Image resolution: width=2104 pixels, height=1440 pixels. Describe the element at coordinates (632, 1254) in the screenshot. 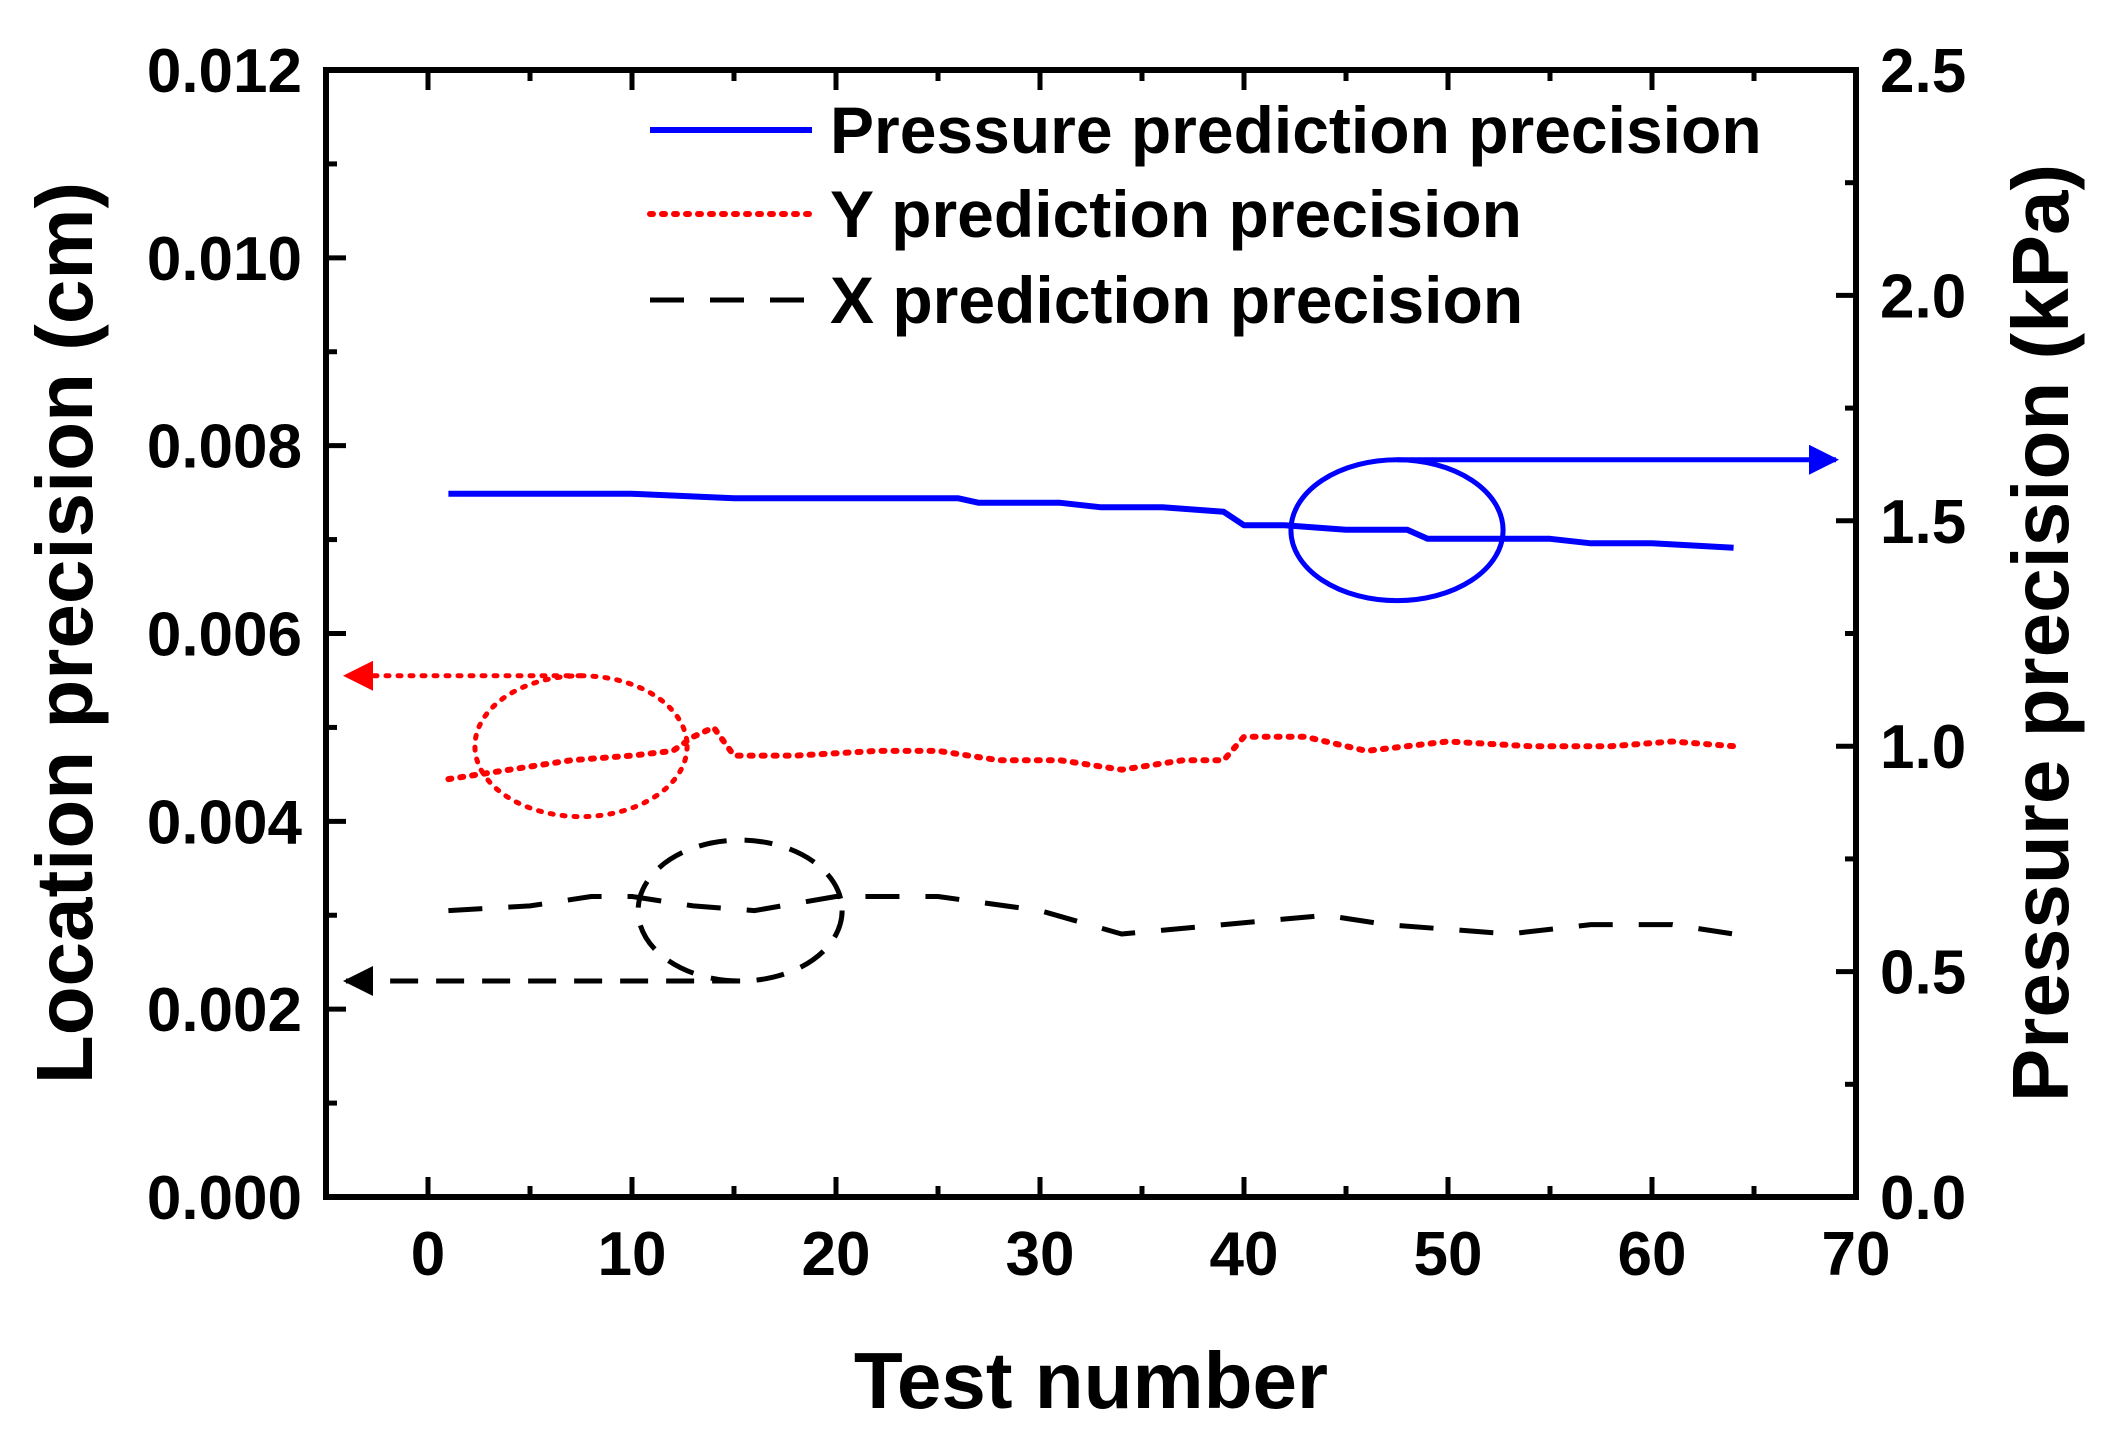

I see `x-tick-label: 10` at that location.